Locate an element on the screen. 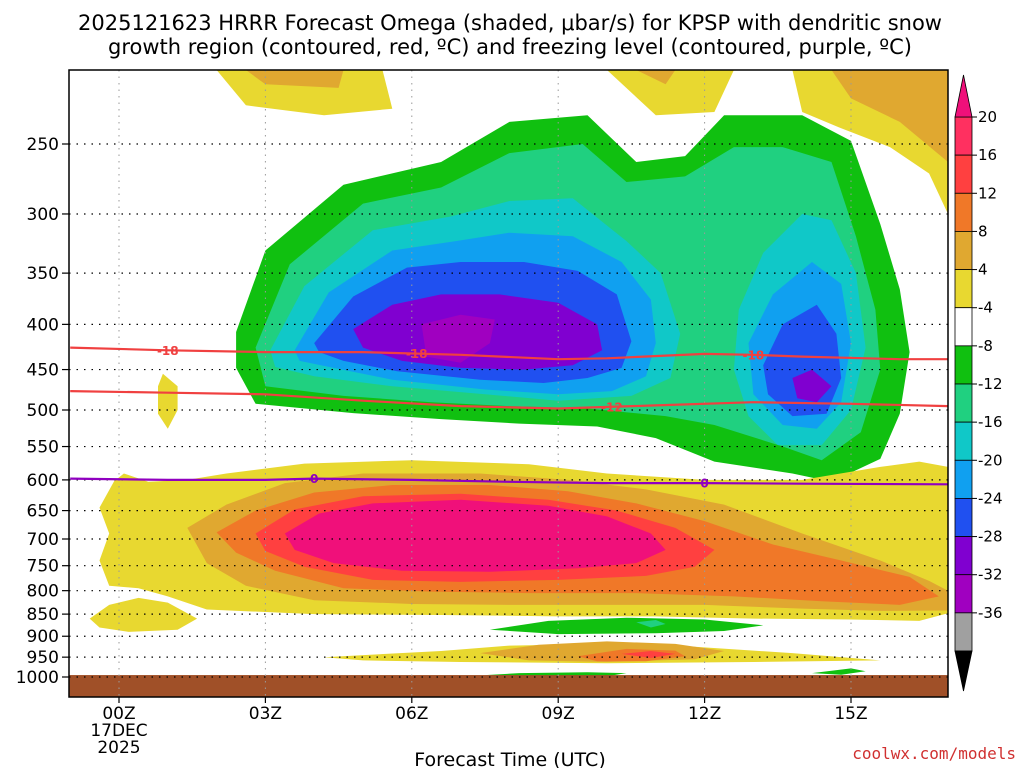 The image size is (1024, 768). x-tick-year: 2025 is located at coordinates (118, 748).